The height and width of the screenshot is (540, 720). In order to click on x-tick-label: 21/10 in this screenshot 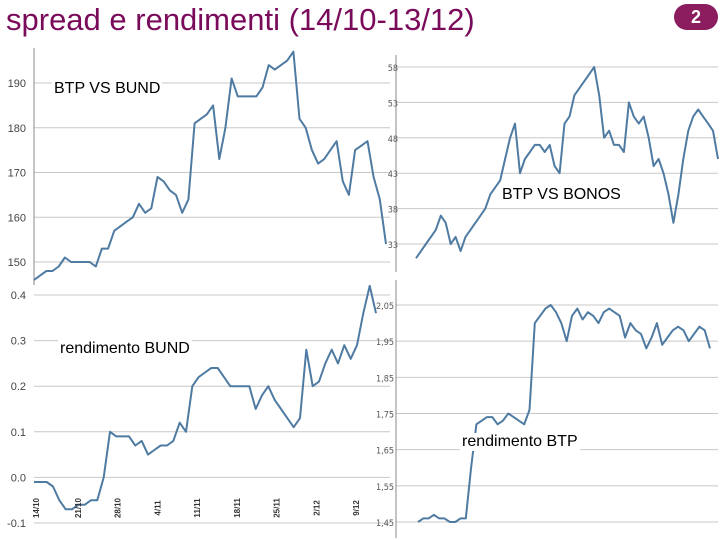, I will do `click(78, 507)`.